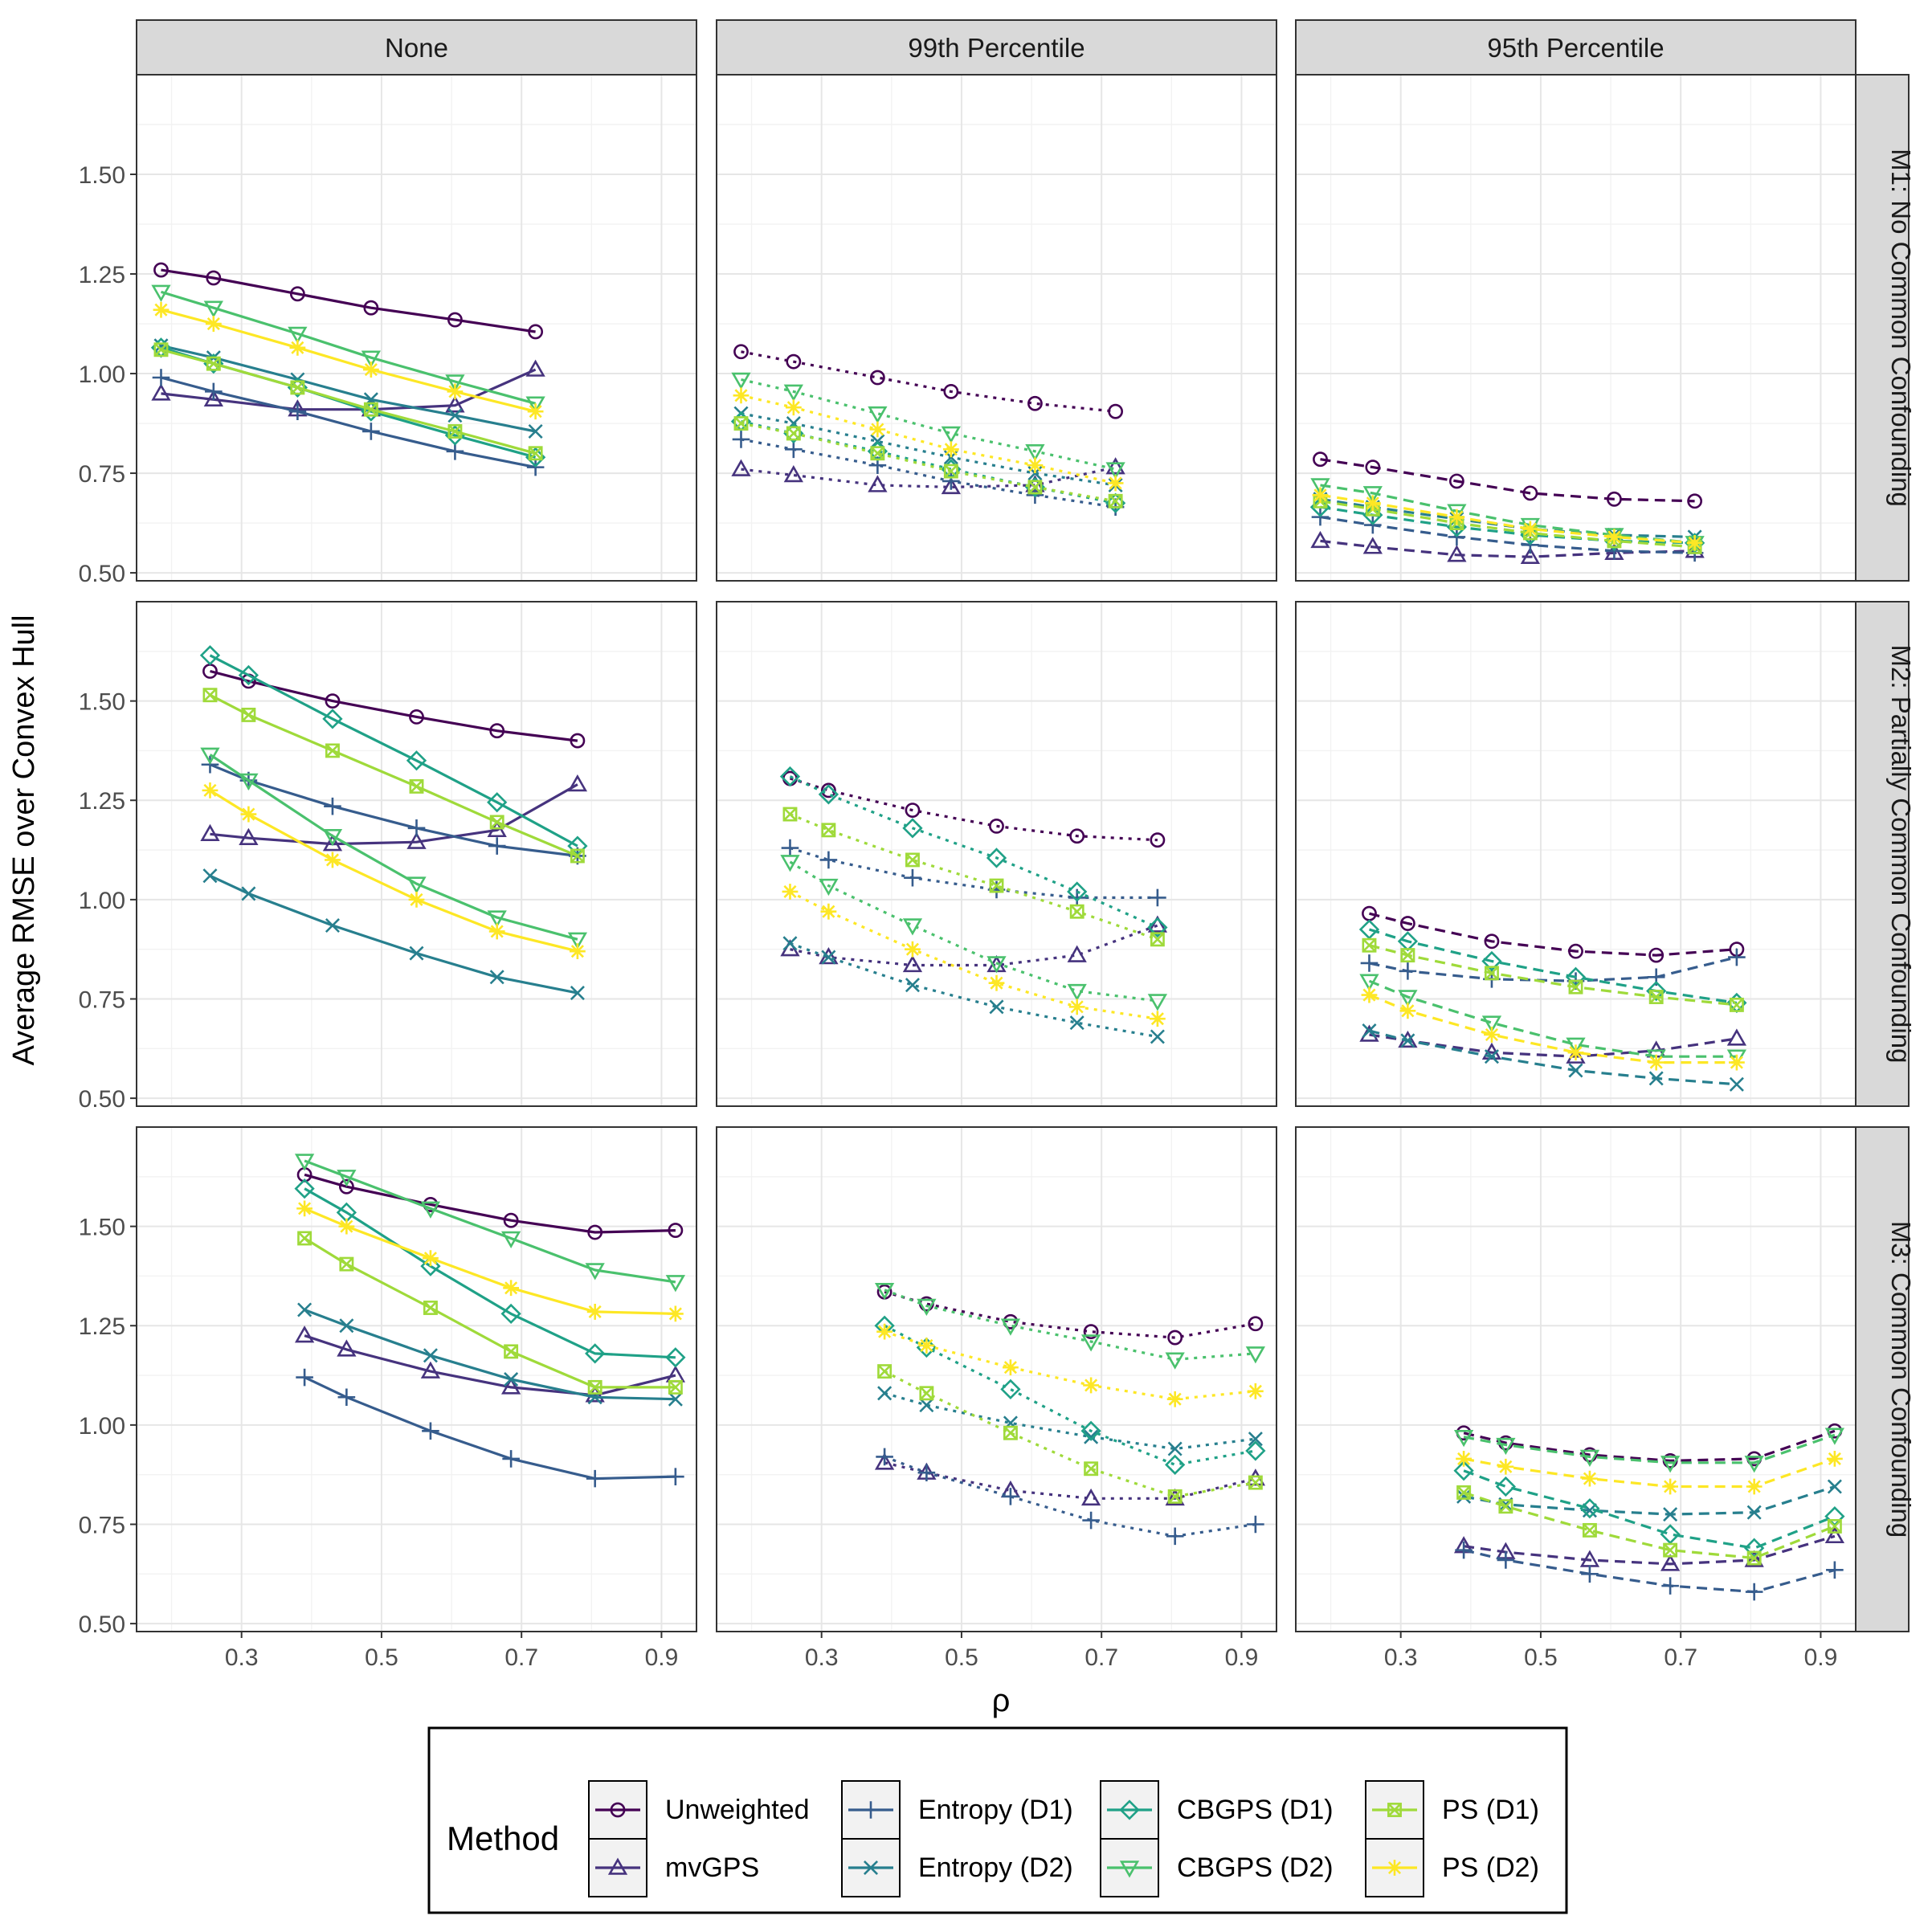  What do you see at coordinates (996, 1379) in the screenshot?
I see `panel-background` at bounding box center [996, 1379].